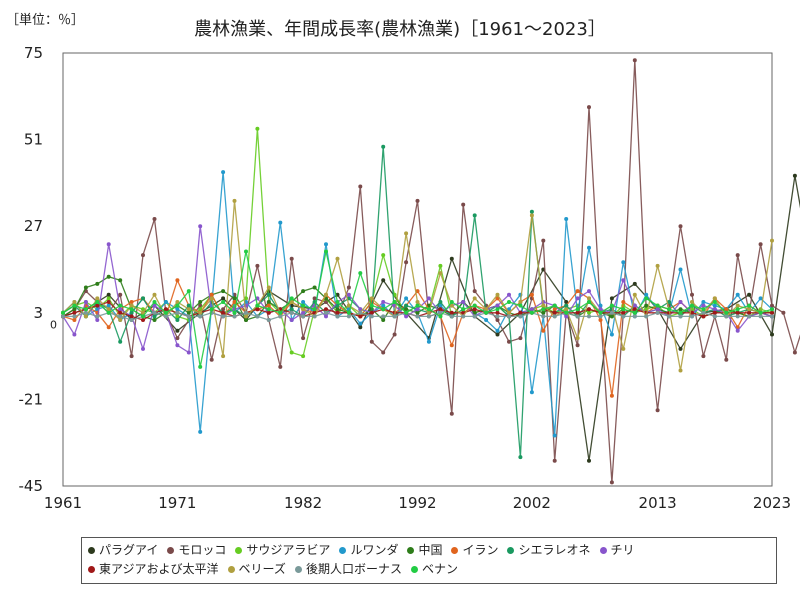  What do you see at coordinates (417, 503) in the screenshot?
I see `x-tick-label: 1992` at bounding box center [417, 503].